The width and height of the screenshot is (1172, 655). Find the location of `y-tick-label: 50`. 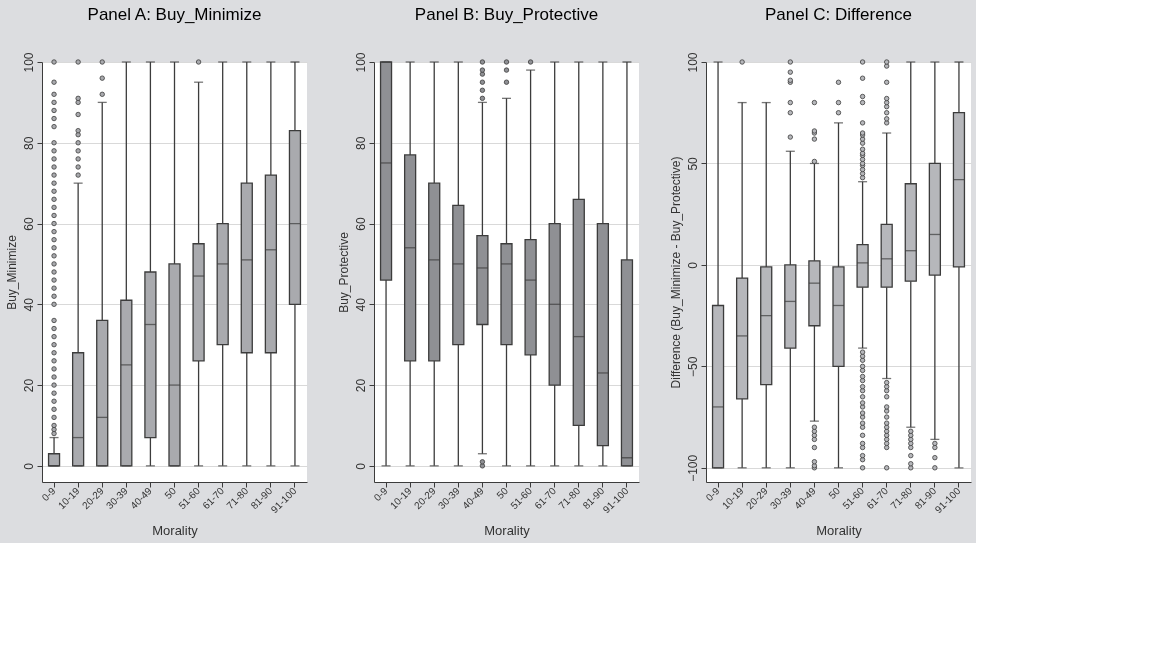

y-tick-label: 50 is located at coordinates (692, 163).